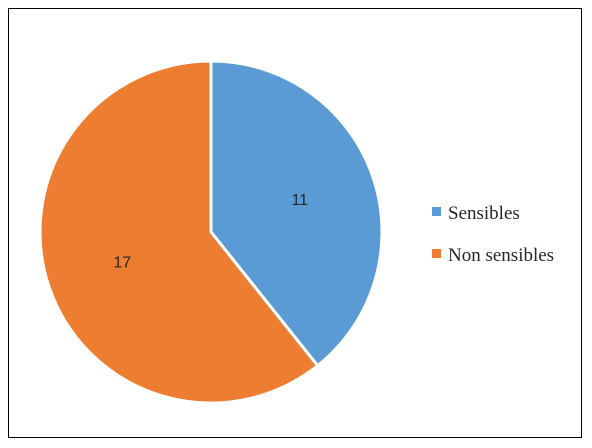 The width and height of the screenshot is (592, 448). What do you see at coordinates (122, 262) in the screenshot?
I see `data-label-non-sensibles: 17` at bounding box center [122, 262].